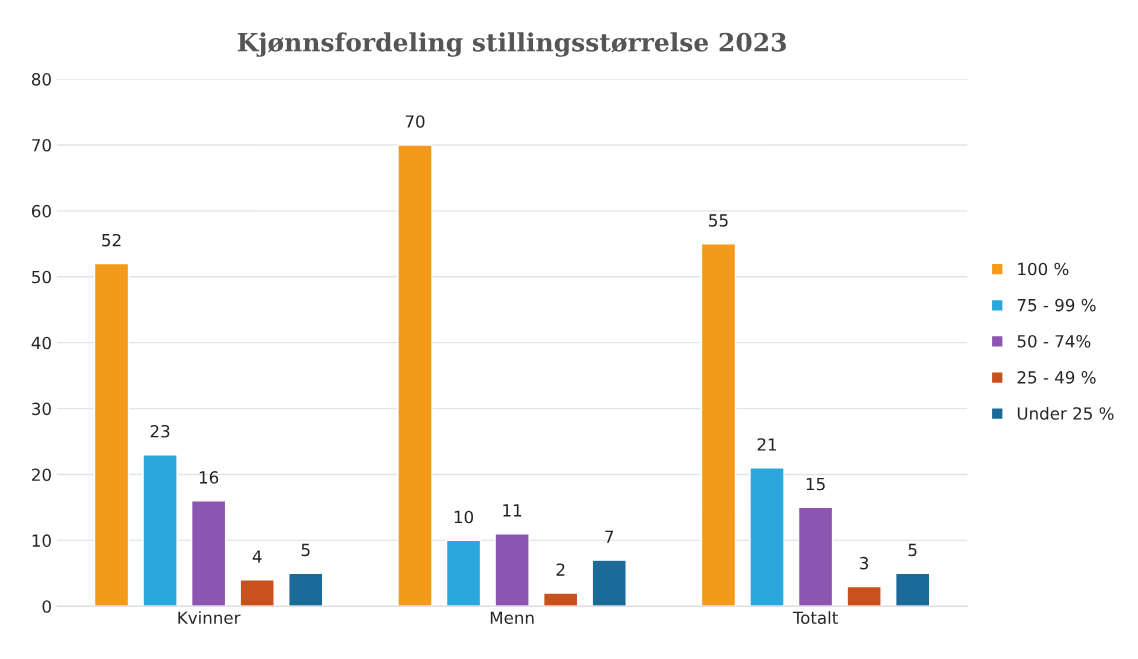  What do you see at coordinates (718, 220) in the screenshot?
I see `data-label: 55` at bounding box center [718, 220].